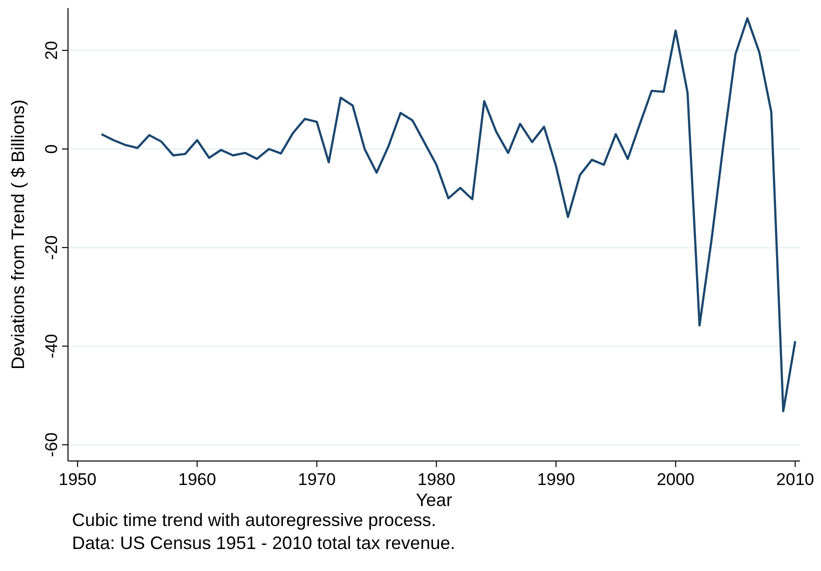 The width and height of the screenshot is (821, 571). What do you see at coordinates (264, 543) in the screenshot?
I see `text: Data: US Census 1951 - 2010 total tax revenue.` at bounding box center [264, 543].